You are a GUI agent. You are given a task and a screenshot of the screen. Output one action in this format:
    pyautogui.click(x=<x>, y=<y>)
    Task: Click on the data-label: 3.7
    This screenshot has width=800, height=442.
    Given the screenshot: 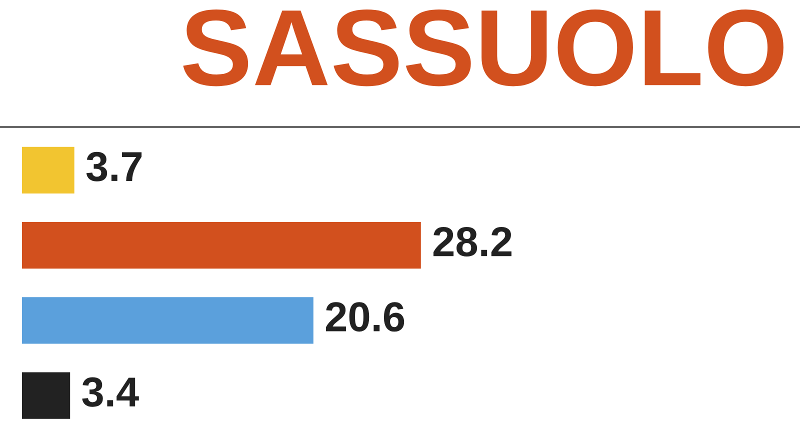 What is the action you would take?
    pyautogui.click(x=114, y=167)
    